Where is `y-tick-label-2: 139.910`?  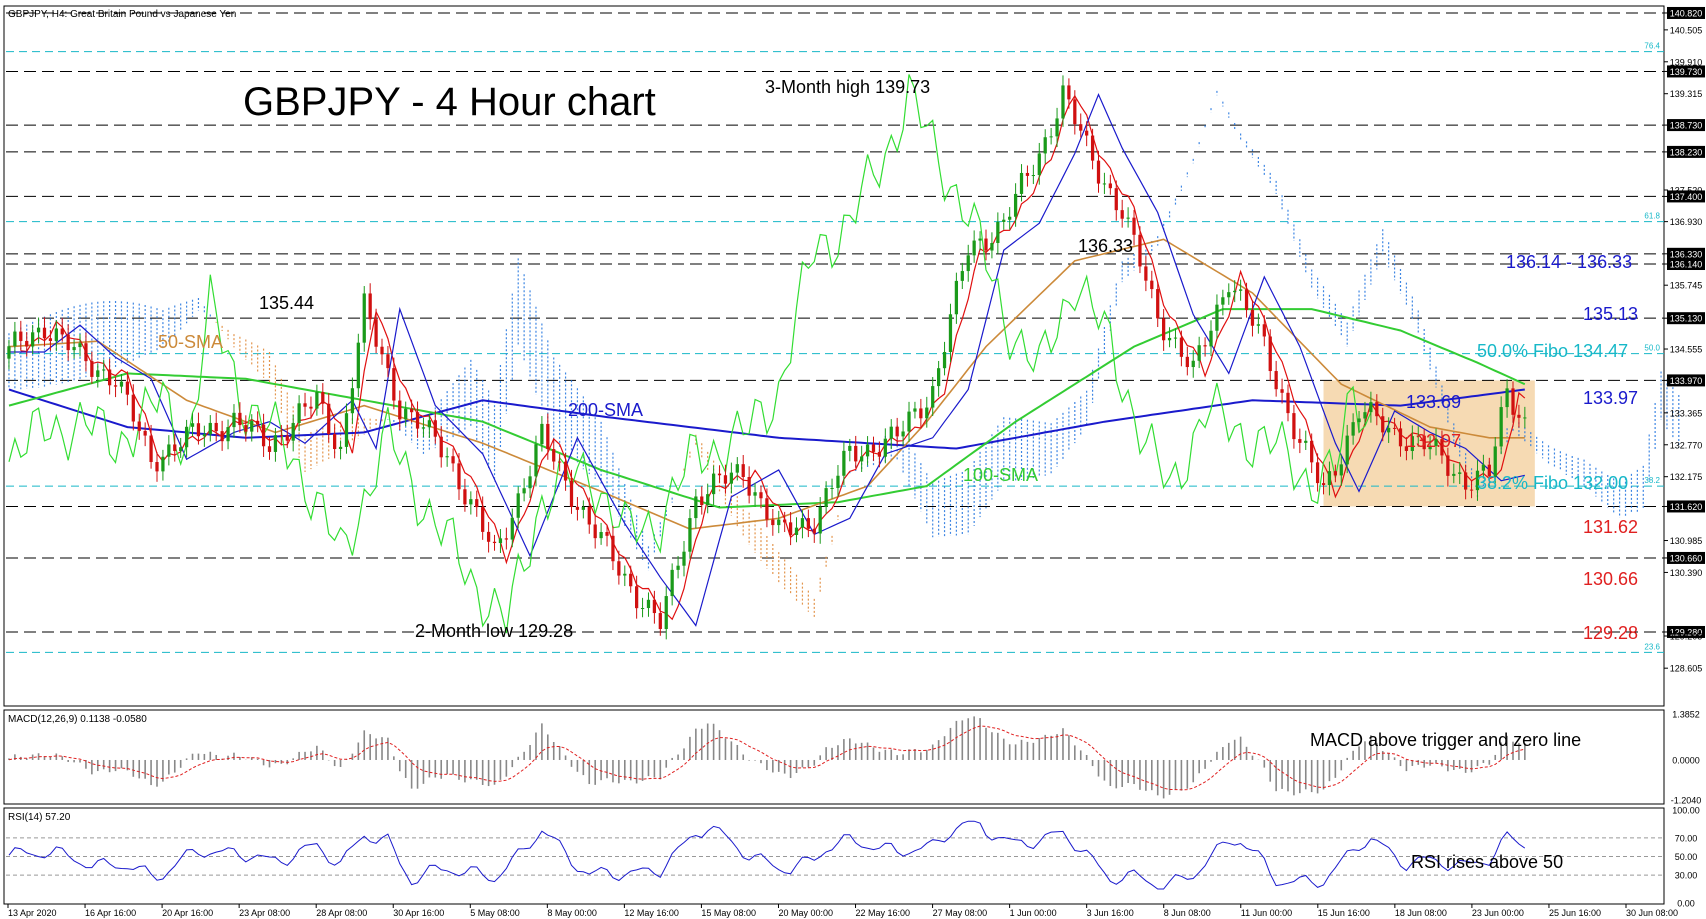
y-tick-label-2: 139.910 is located at coordinates (1686, 62).